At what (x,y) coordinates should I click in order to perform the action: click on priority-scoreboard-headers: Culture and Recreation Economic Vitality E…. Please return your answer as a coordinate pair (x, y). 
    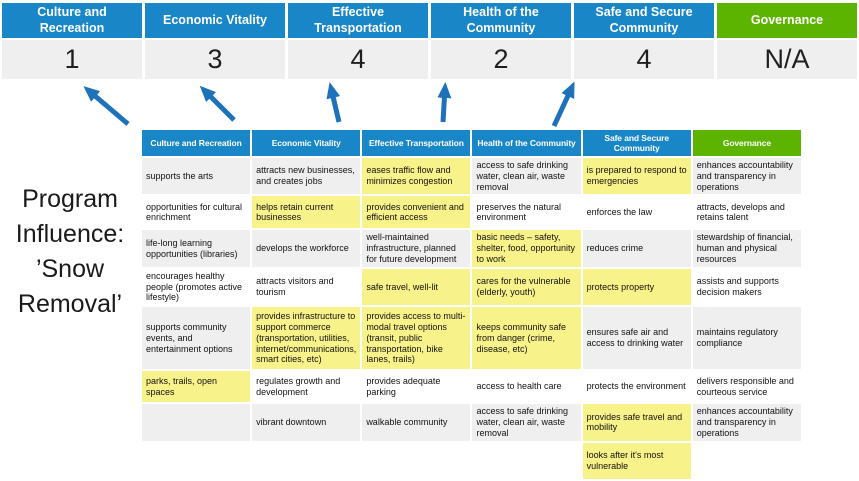
    Looking at the image, I should click on (429, 20).